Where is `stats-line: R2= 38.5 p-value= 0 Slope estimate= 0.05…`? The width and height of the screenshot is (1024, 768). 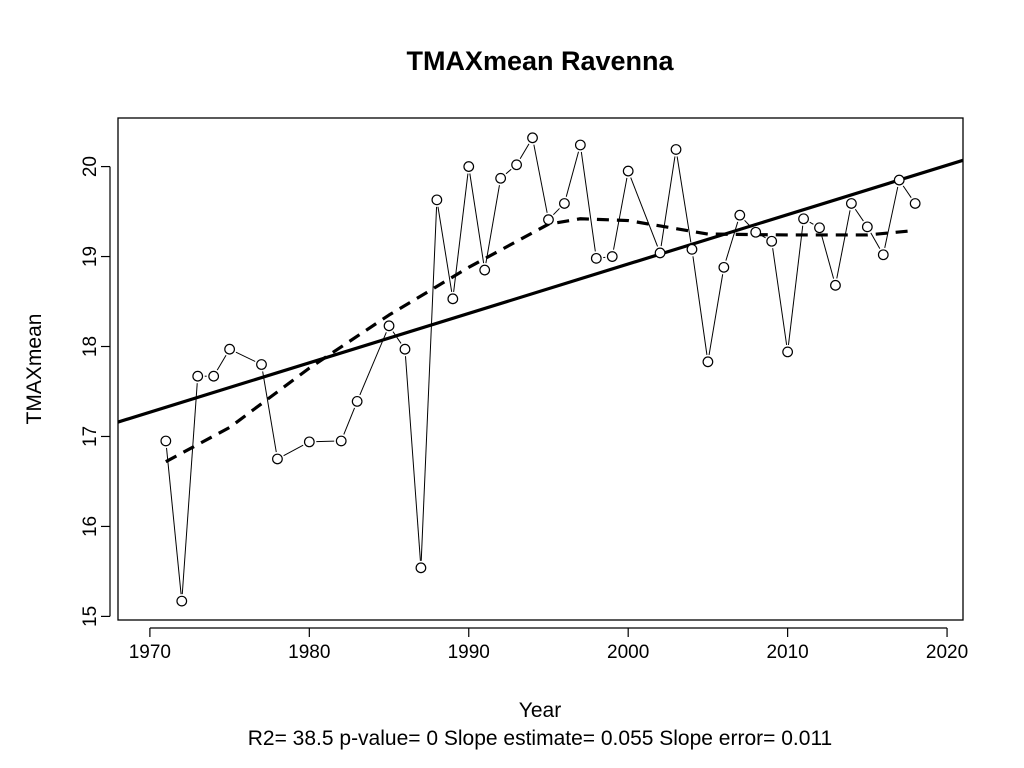
stats-line: R2= 38.5 p-value= 0 Slope estimate= 0.05… is located at coordinates (540, 738).